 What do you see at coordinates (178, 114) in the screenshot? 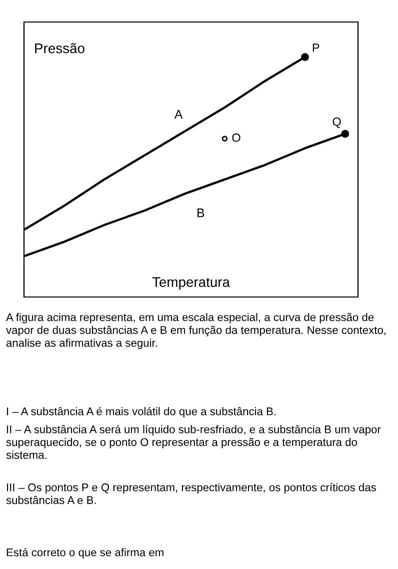
I see `series-label: A` at bounding box center [178, 114].